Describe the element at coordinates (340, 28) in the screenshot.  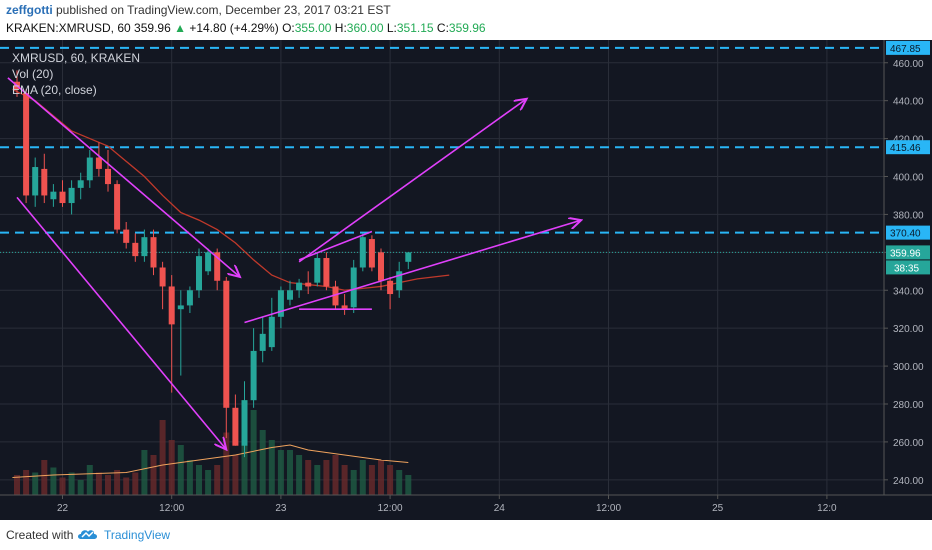
I see `high-label: H:` at that location.